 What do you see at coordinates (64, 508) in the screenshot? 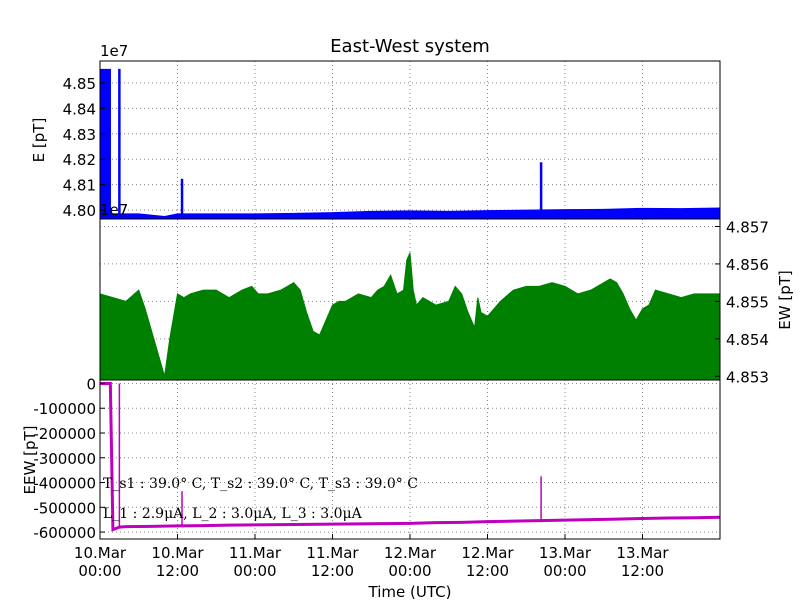
I see `bottom-y-tick-label: -500000` at bounding box center [64, 508].